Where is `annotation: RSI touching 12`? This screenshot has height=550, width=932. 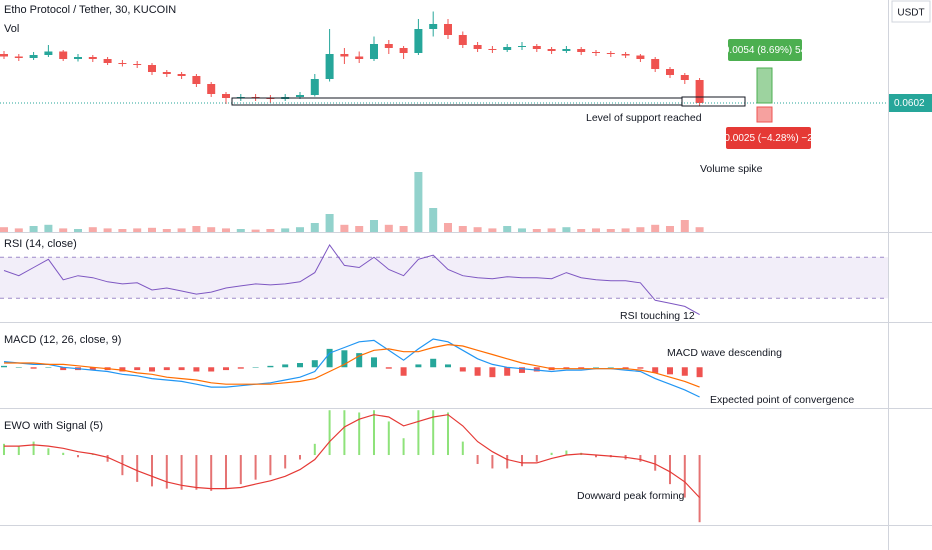 annotation: RSI touching 12 is located at coordinates (657, 316).